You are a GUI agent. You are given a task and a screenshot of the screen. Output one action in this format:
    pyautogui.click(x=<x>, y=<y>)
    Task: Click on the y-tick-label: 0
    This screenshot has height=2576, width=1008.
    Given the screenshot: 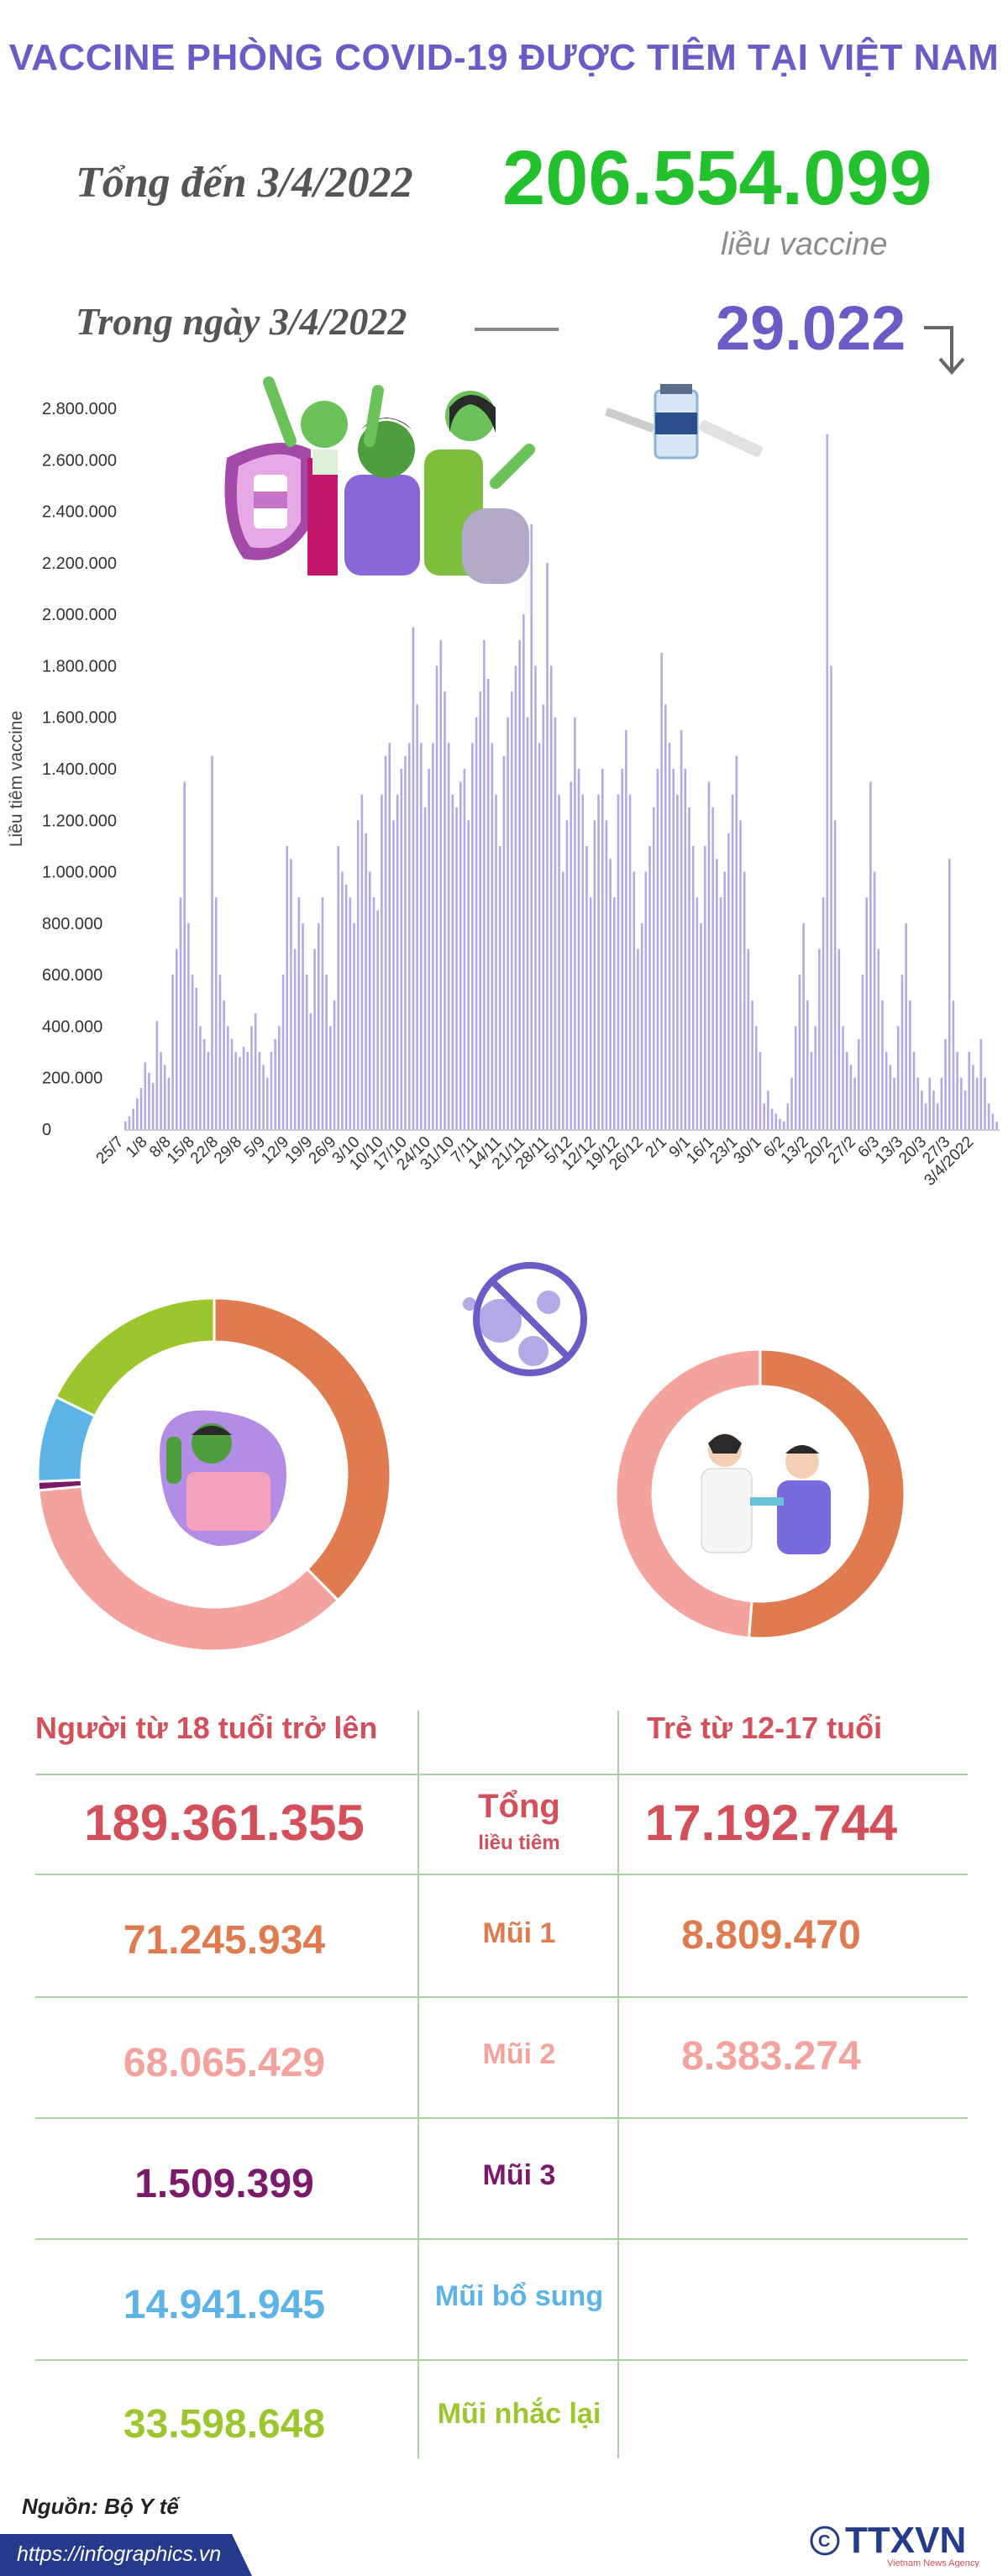 What is the action you would take?
    pyautogui.click(x=46, y=1130)
    